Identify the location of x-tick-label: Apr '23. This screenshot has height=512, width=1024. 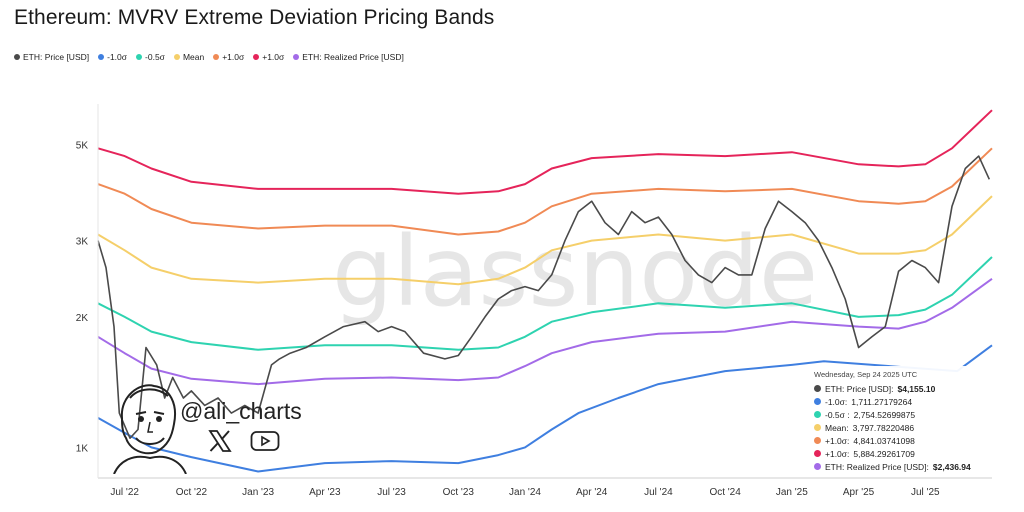
(325, 492).